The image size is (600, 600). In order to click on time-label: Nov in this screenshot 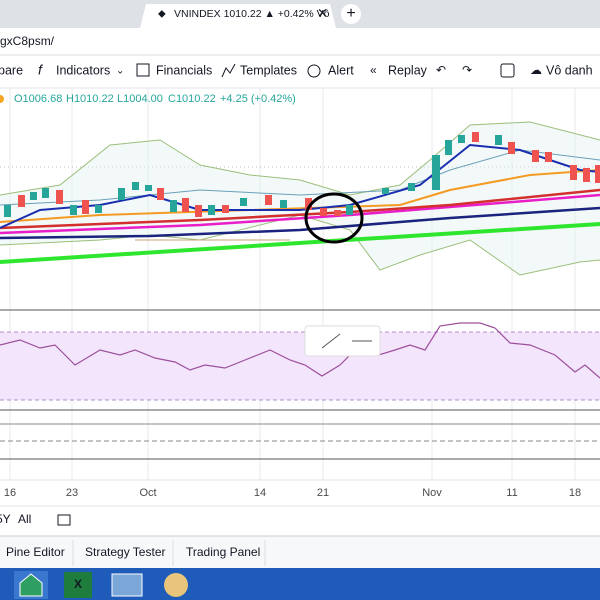, I will do `click(432, 493)`.